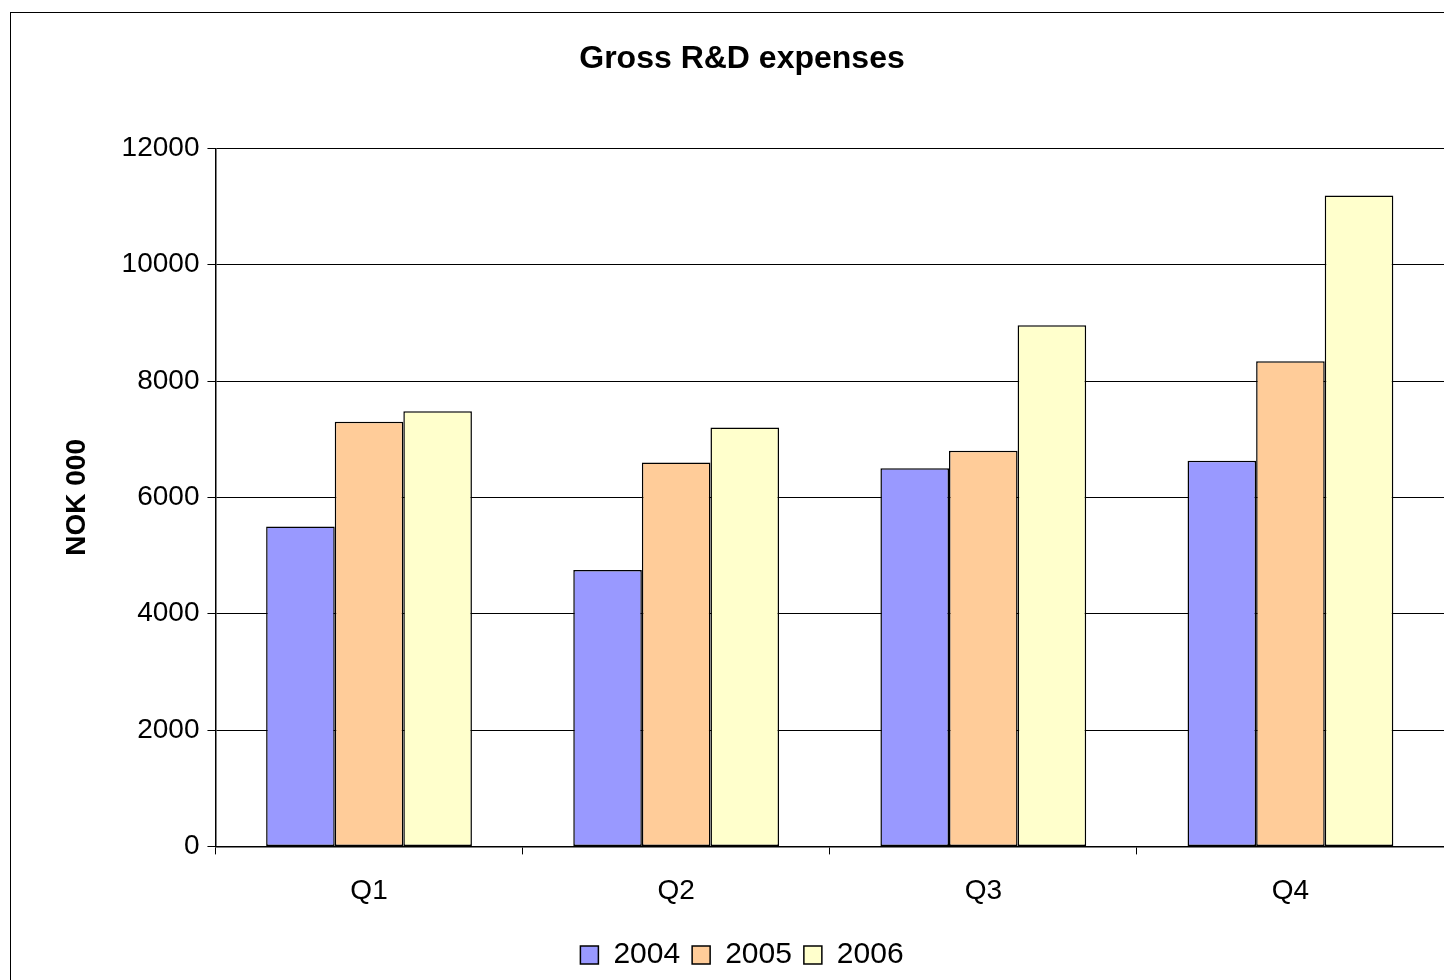 The height and width of the screenshot is (980, 1444). I want to click on y-axis-title: NOK 000, so click(75, 497).